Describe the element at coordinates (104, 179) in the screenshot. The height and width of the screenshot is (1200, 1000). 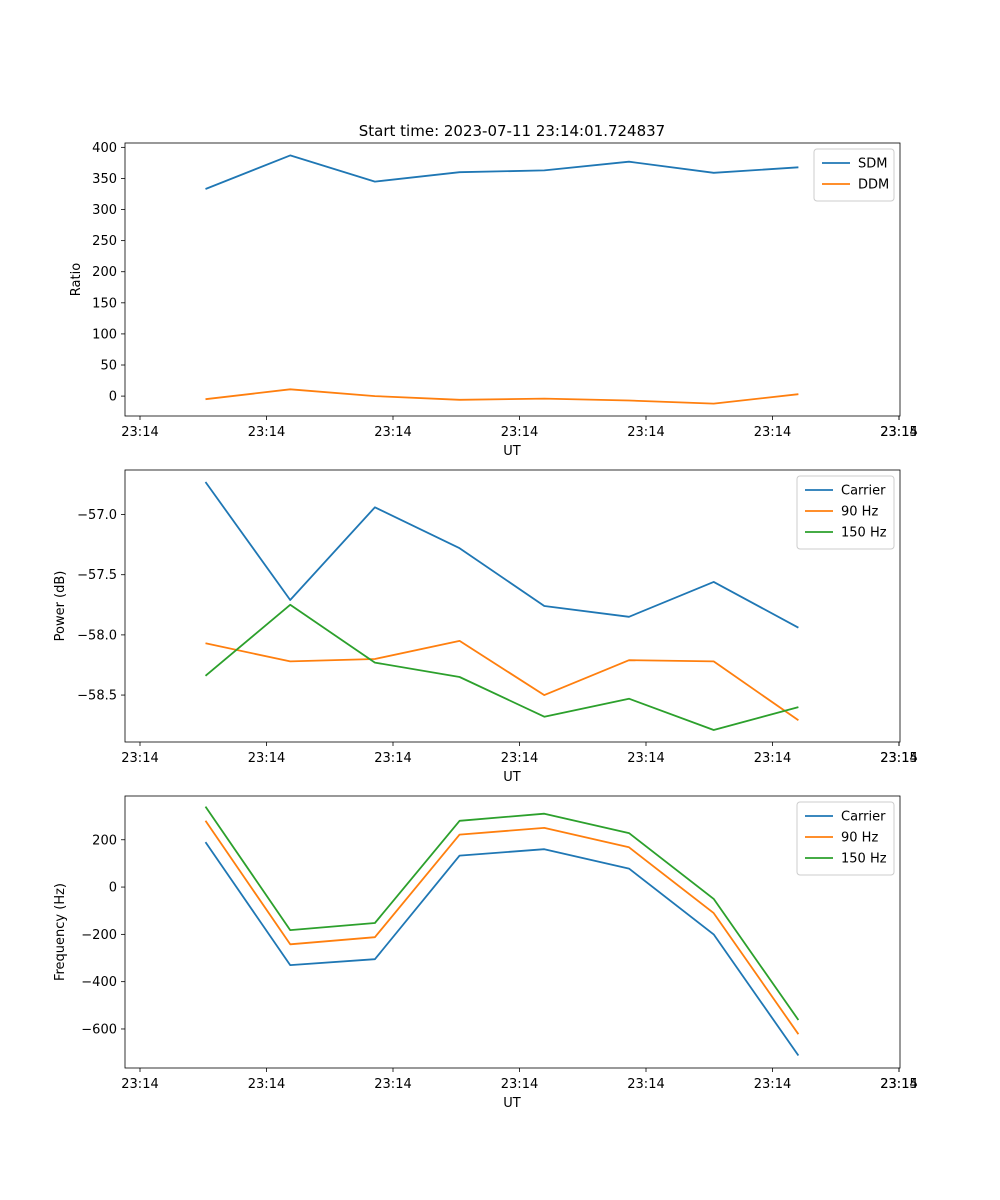
I see `y-tick-label: 350` at that location.